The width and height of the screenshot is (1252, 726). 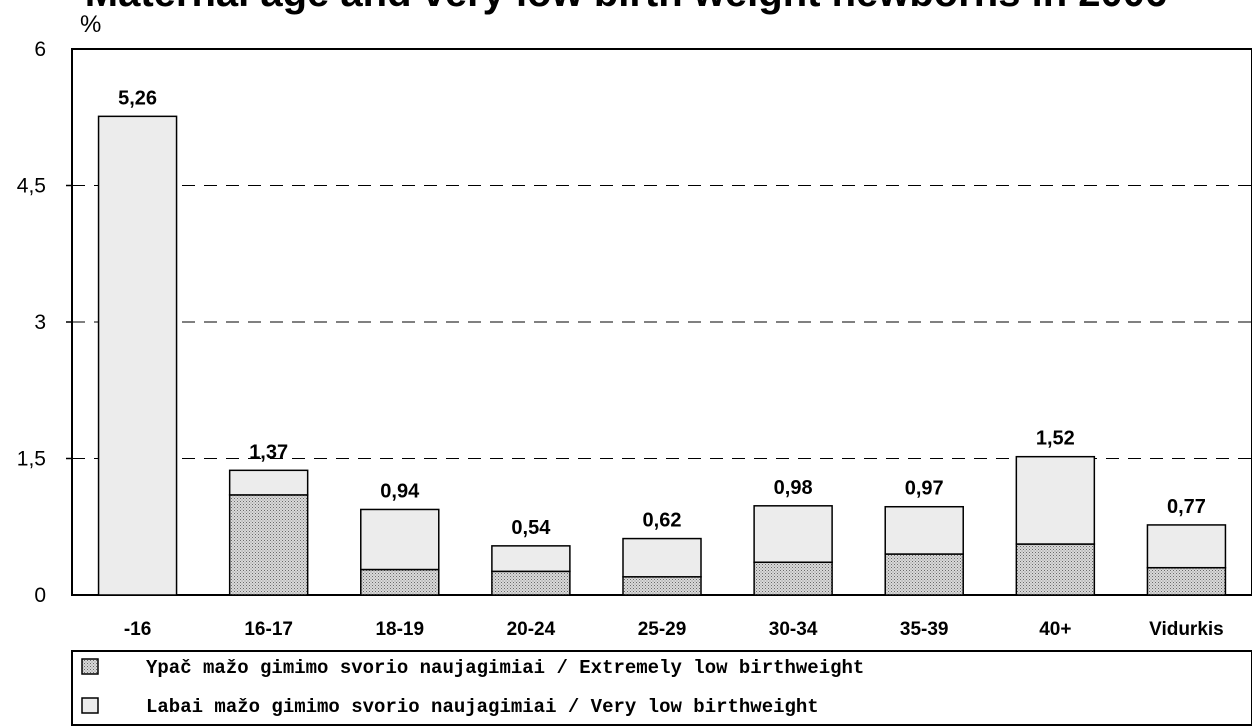 What do you see at coordinates (1186, 507) in the screenshot?
I see `data-label: 0,77` at bounding box center [1186, 507].